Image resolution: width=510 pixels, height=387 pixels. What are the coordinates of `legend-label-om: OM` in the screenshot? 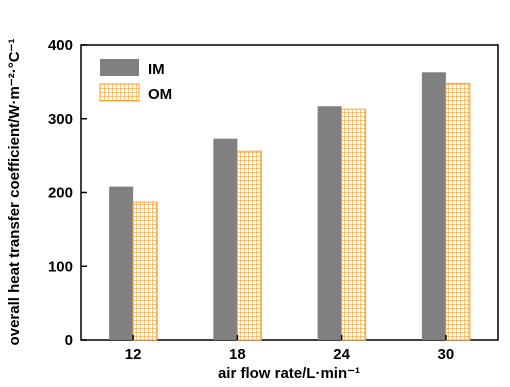 It's located at (160, 94).